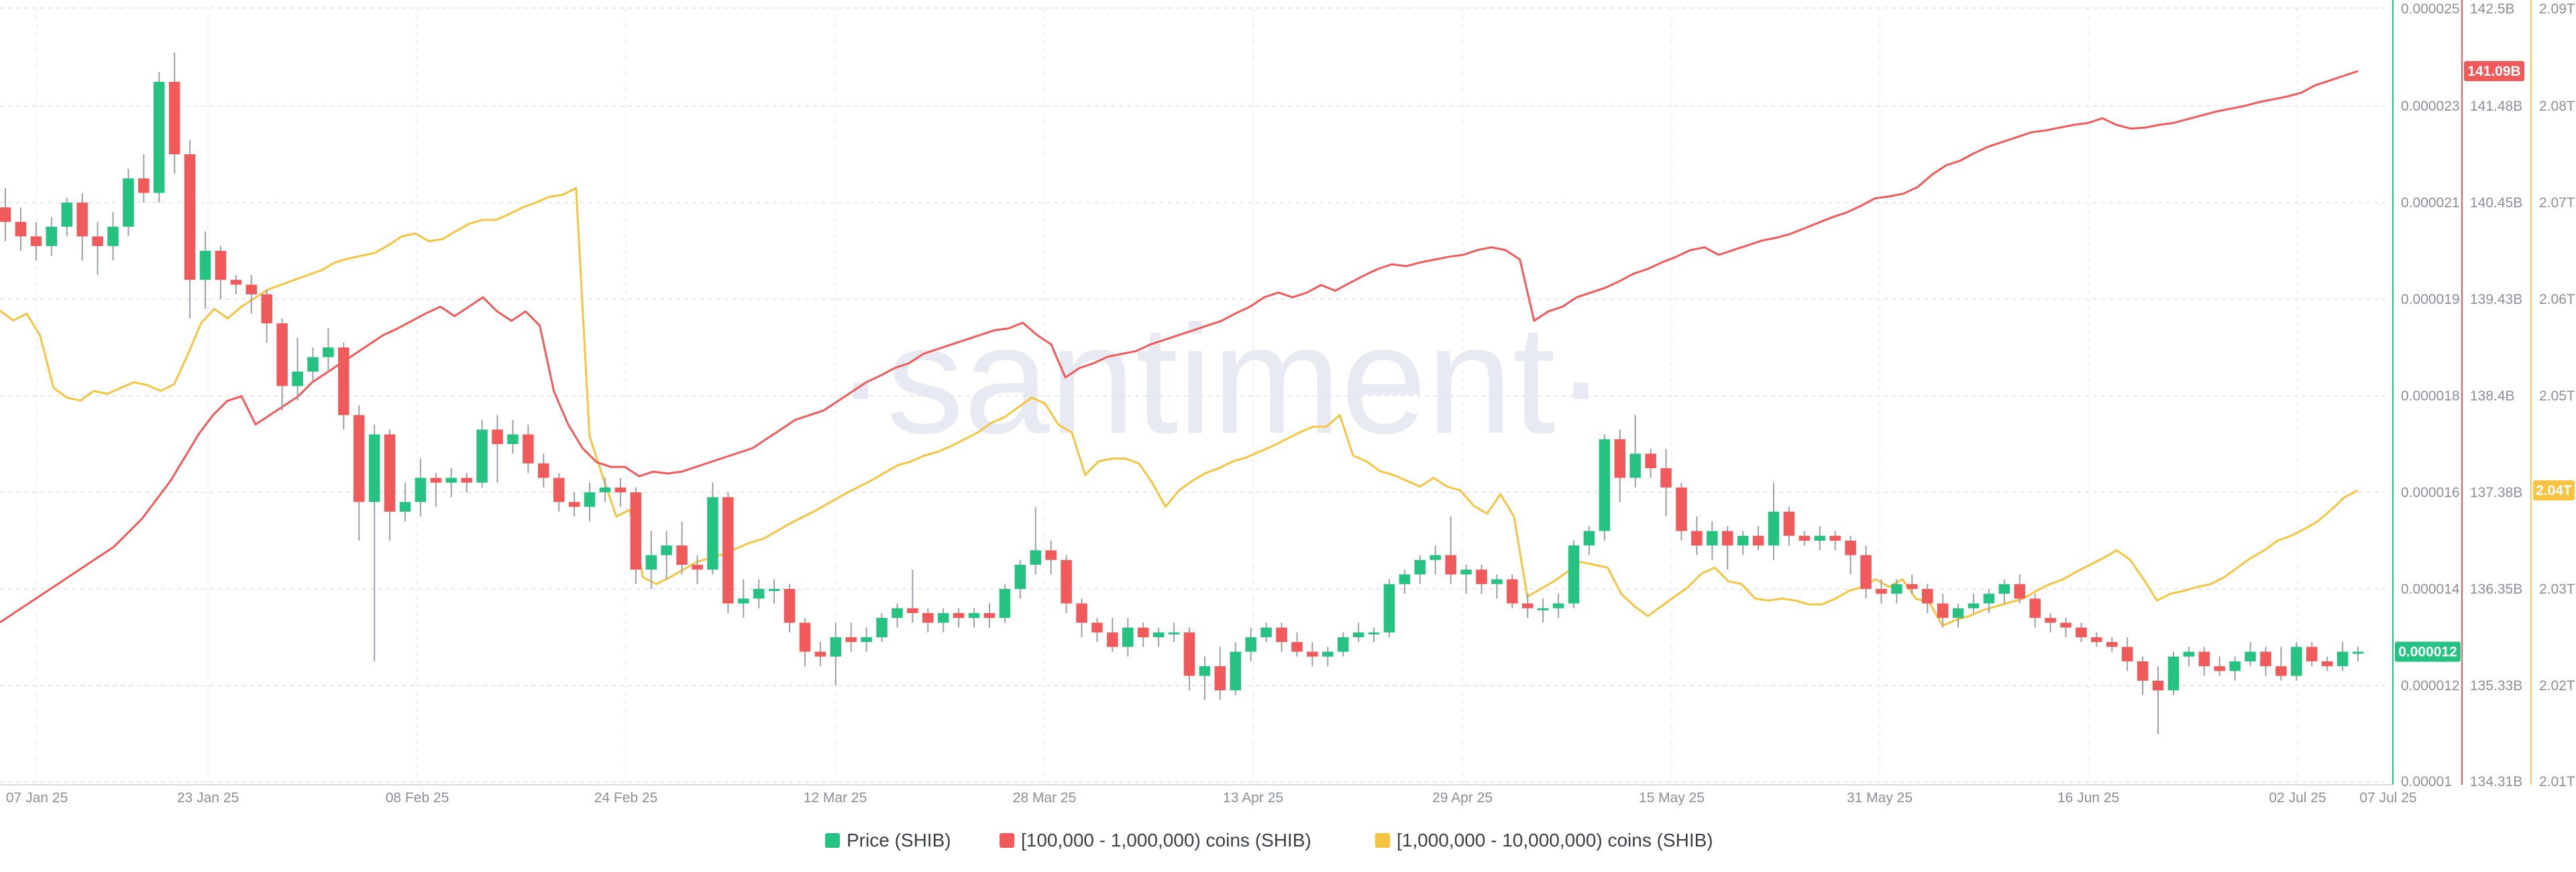  I want to click on band2-axis-tick-label: 2.03T, so click(2557, 589).